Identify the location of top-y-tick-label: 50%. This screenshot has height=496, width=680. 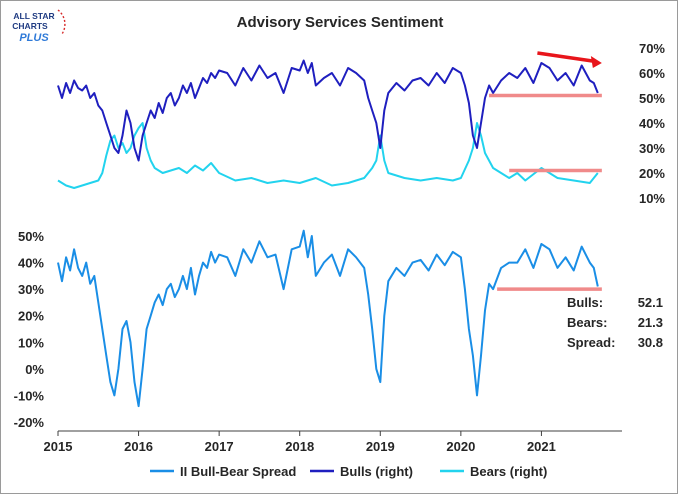
(652, 98).